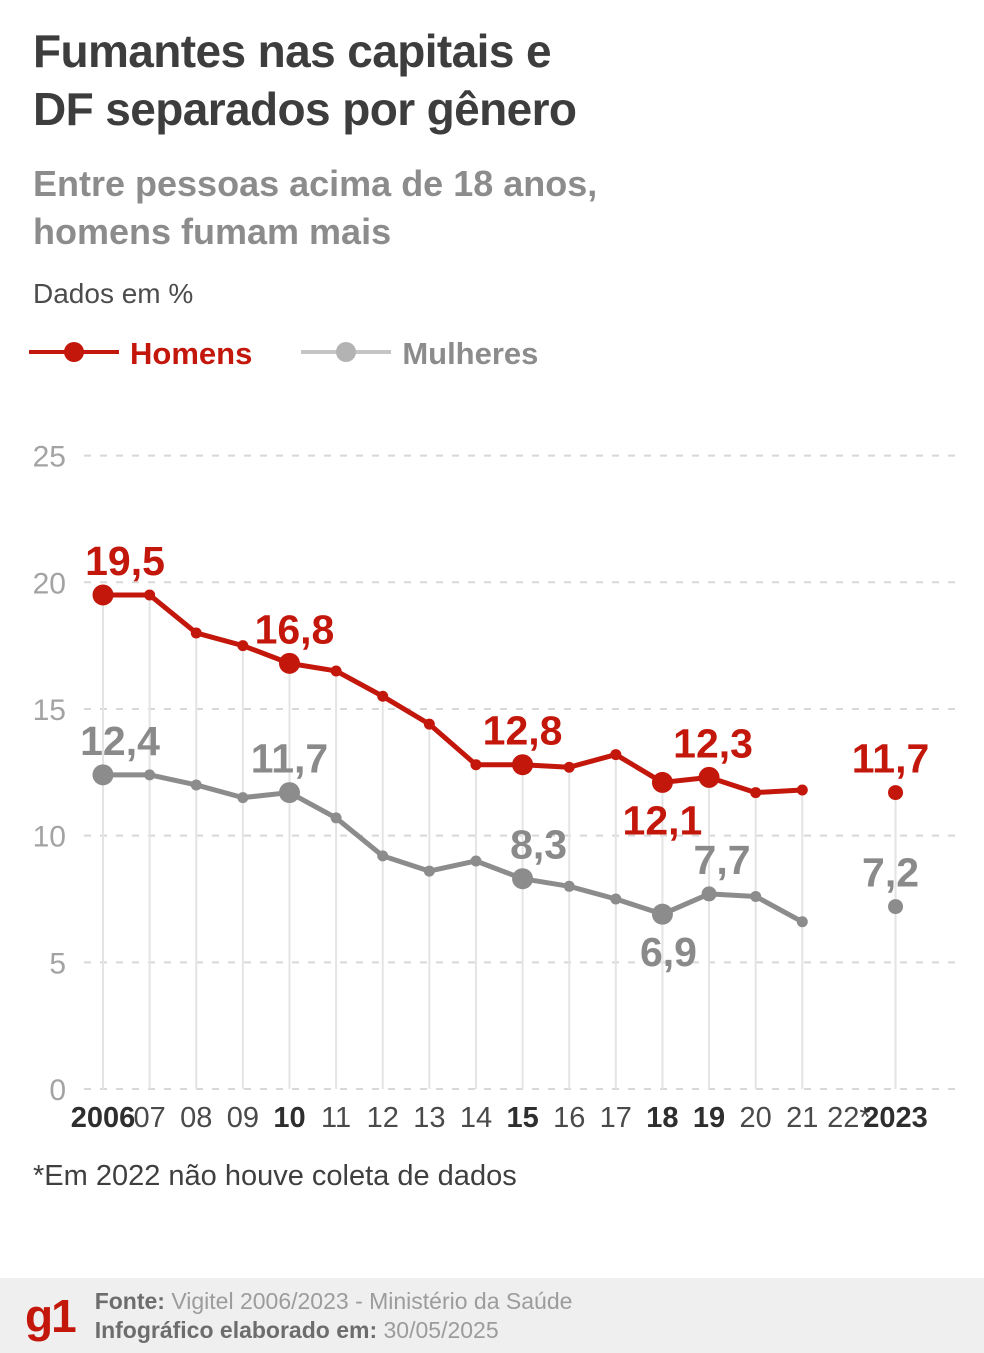  What do you see at coordinates (125, 561) in the screenshot?
I see `data-label-homens-2006: 19,5` at bounding box center [125, 561].